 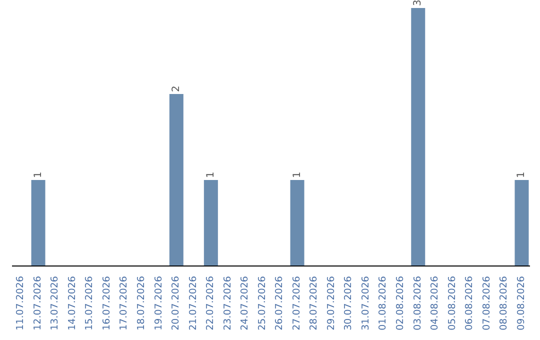 I want to click on x-tick-label: 16.07.2026, so click(x=106, y=303).